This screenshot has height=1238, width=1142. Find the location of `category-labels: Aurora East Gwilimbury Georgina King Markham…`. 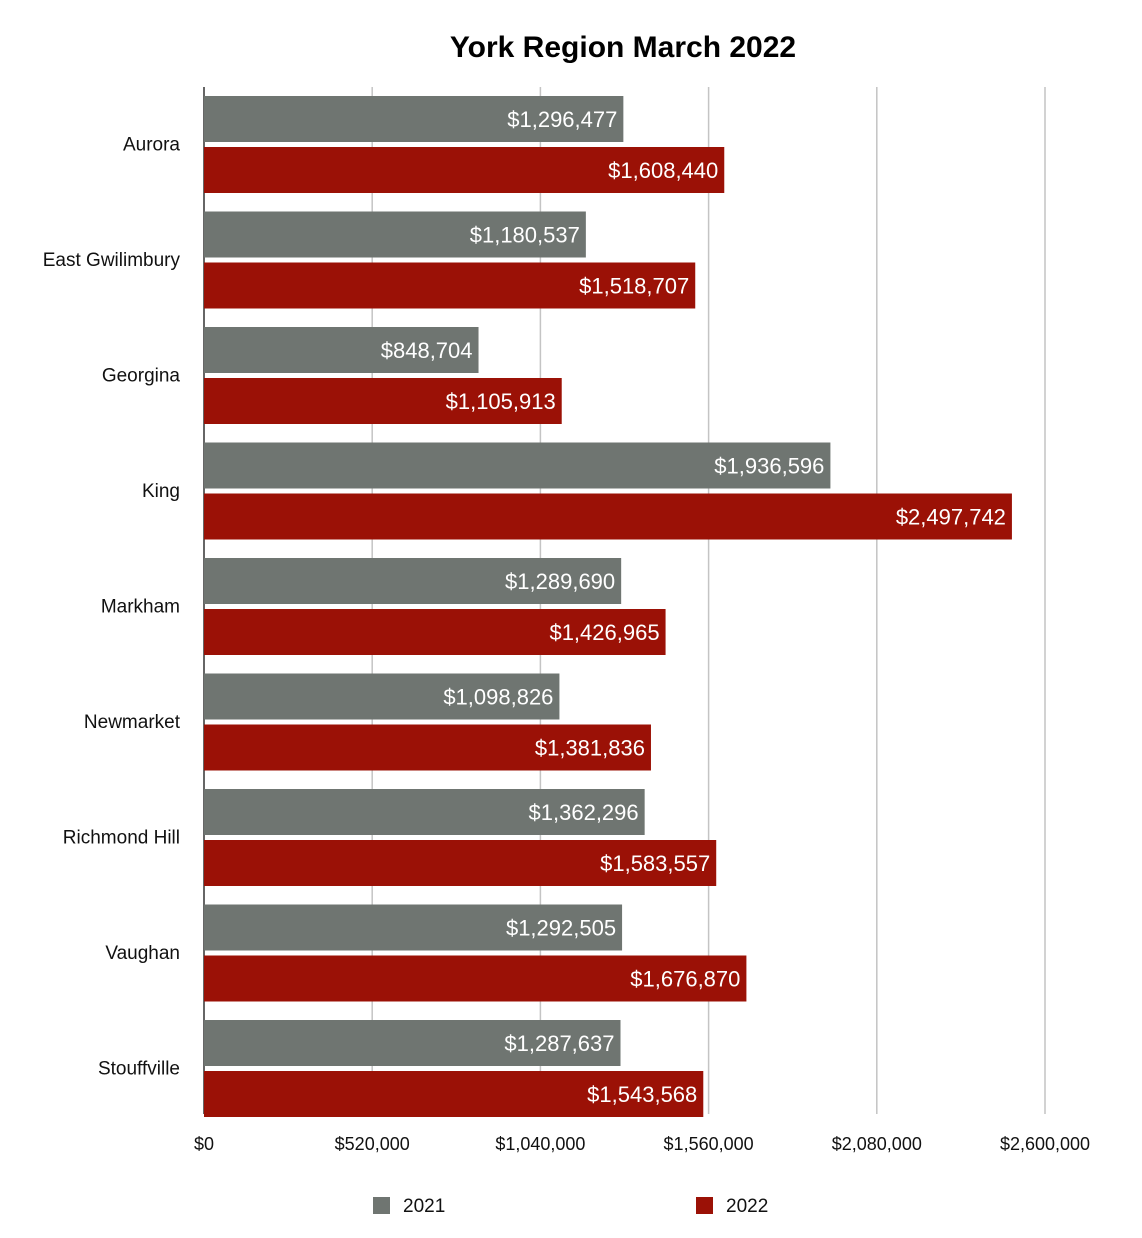

category-labels: Aurora East Gwilimbury Georgina King Markham… is located at coordinates (112, 607).